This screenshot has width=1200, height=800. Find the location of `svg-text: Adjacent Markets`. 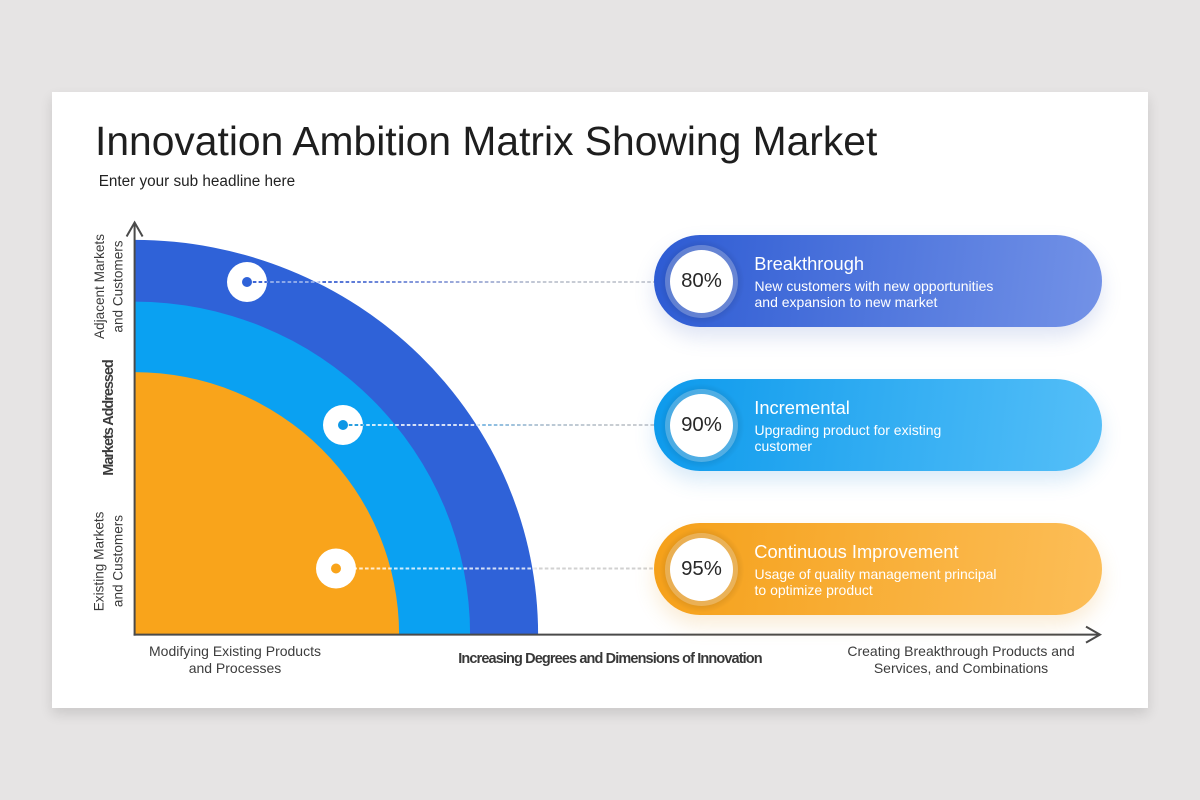

svg-text: Adjacent Markets is located at coordinates (99, 286).